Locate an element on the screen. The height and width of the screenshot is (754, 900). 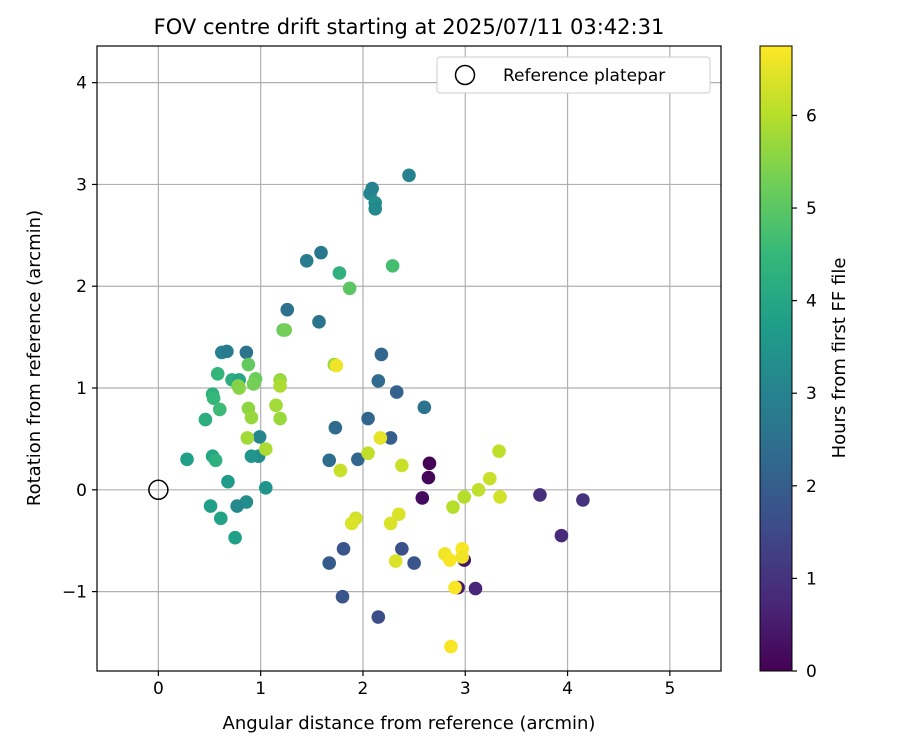
y-tick-label: 0 is located at coordinates (81, 491).